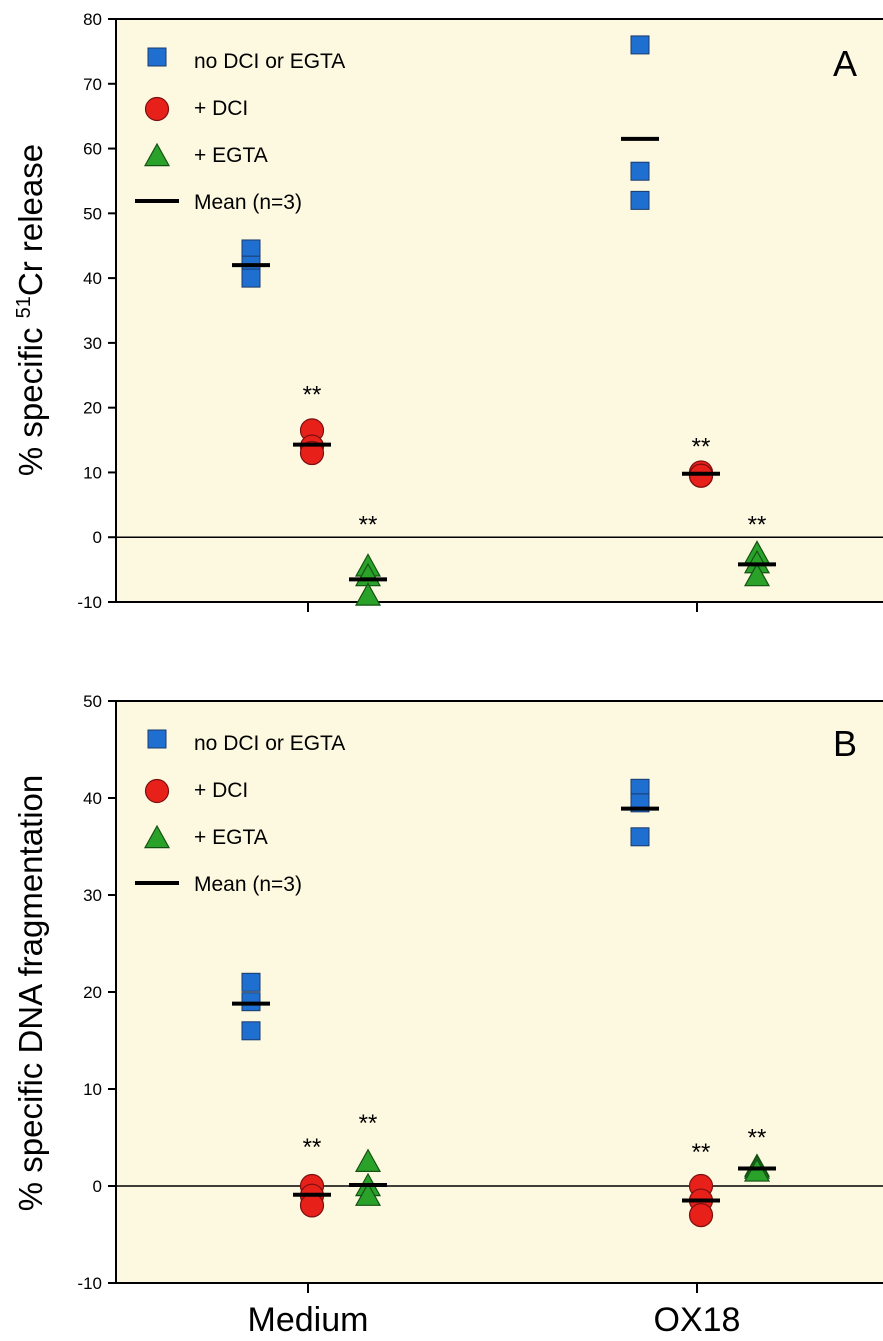  What do you see at coordinates (92, 278) in the screenshot?
I see `y-tick-label-a: 40` at bounding box center [92, 278].